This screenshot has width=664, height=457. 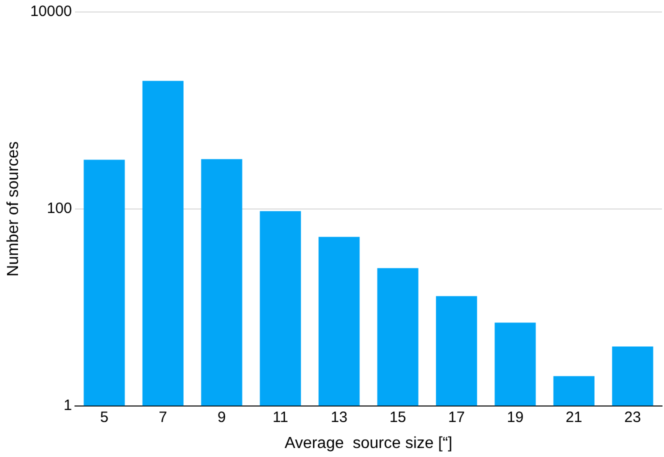 I want to click on x-tick-label: 9, so click(x=222, y=417).